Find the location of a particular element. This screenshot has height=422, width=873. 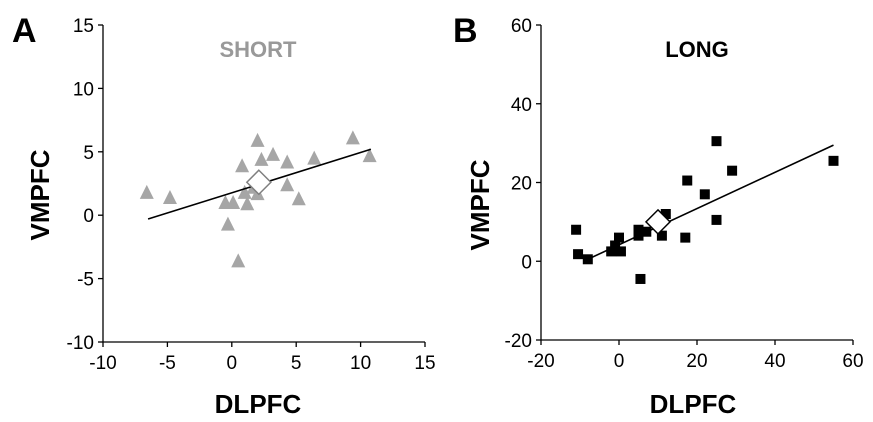

panel-b-xlabel: DLPFC is located at coordinates (693, 404).